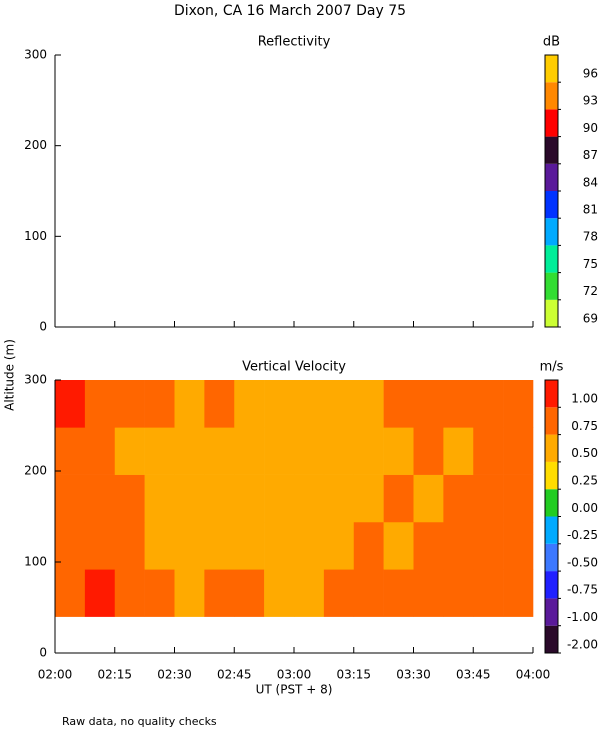 The width and height of the screenshot is (600, 750). What do you see at coordinates (590, 74) in the screenshot?
I see `colorbar-label: 96` at bounding box center [590, 74].